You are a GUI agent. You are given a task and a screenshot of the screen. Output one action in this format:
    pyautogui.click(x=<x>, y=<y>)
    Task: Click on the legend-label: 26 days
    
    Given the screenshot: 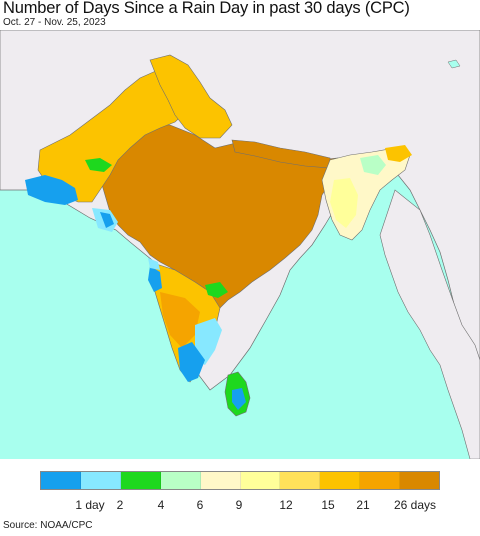 What is the action you would take?
    pyautogui.click(x=415, y=505)
    